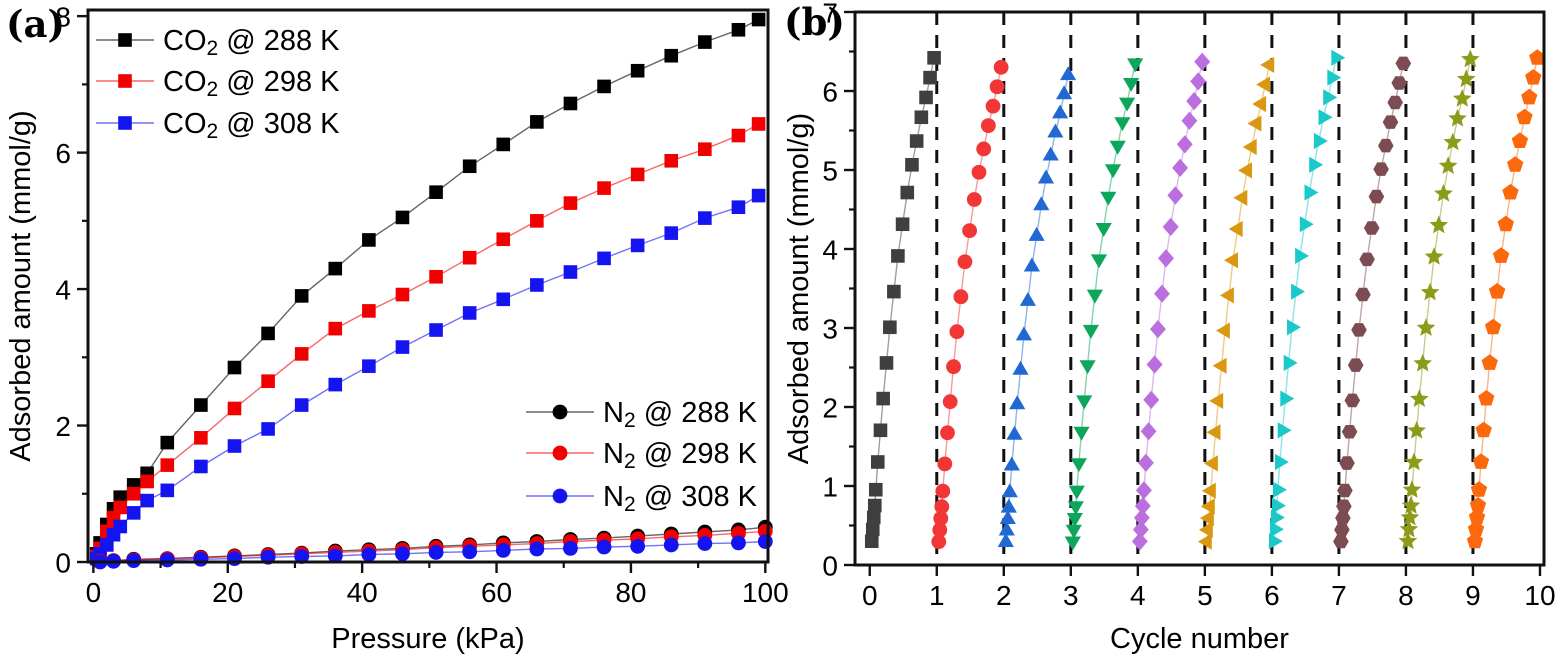 The image size is (1555, 654). What do you see at coordinates (1004, 595) in the screenshot?
I see `x-tick-label: 2` at bounding box center [1004, 595].